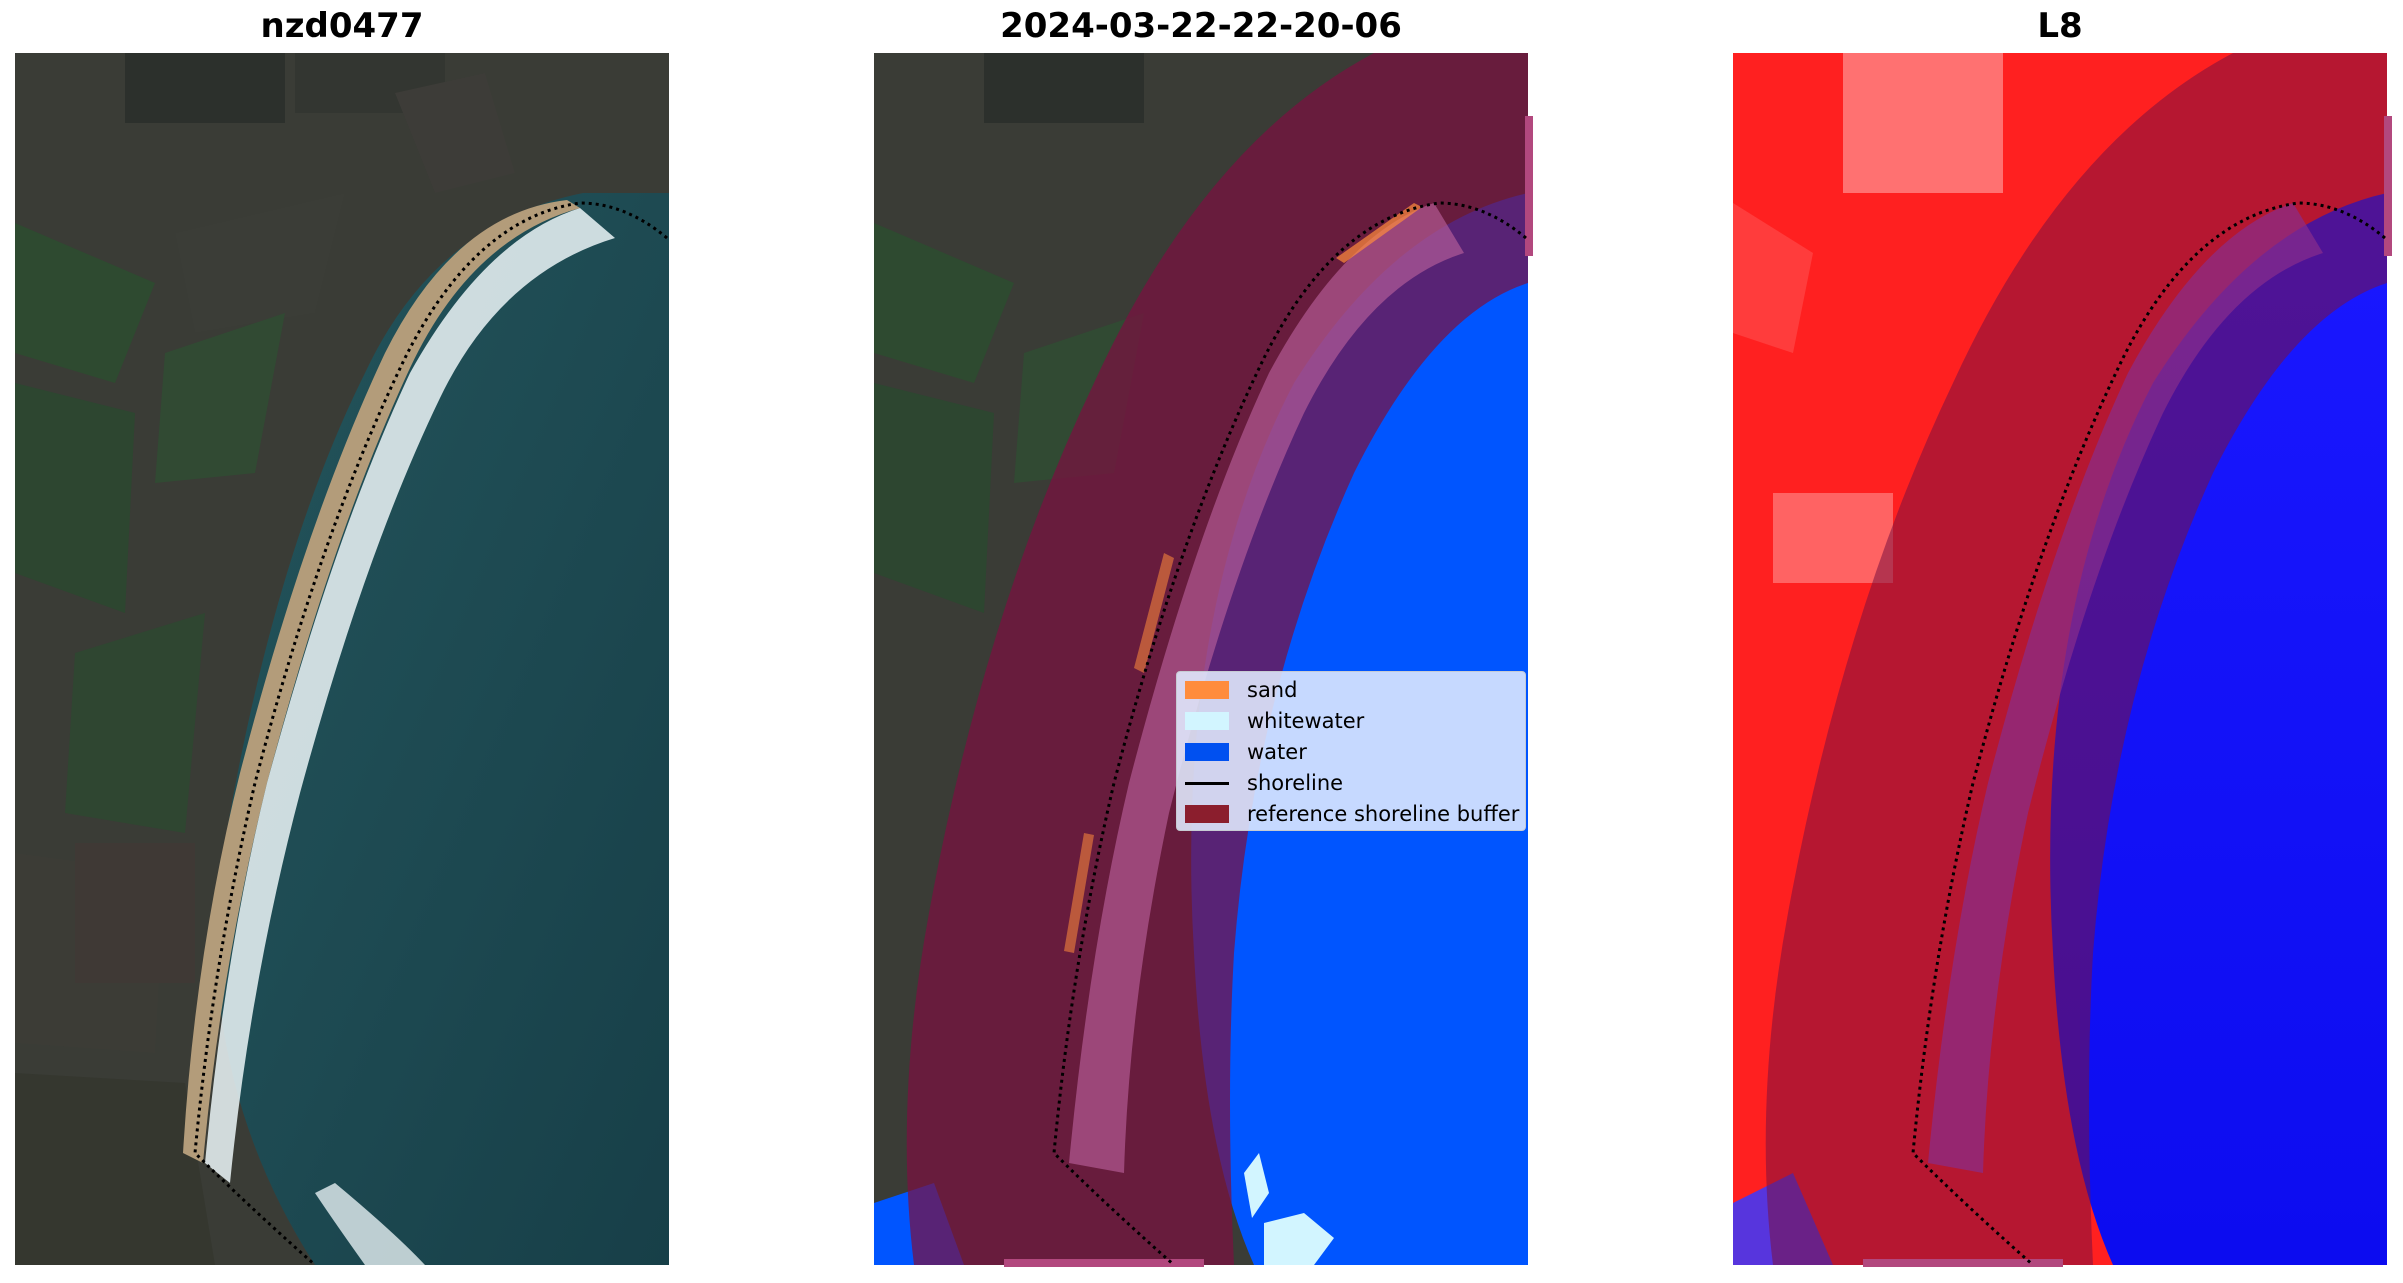  What do you see at coordinates (1241, 690) in the screenshot?
I see `legend-item-sand: sand` at bounding box center [1241, 690].